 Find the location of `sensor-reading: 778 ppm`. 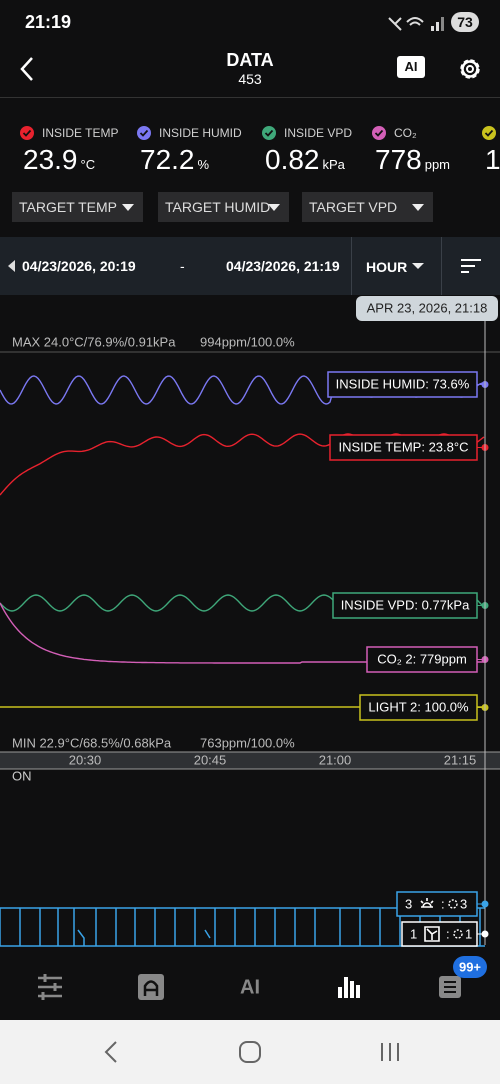

sensor-reading: 778 ppm is located at coordinates (412, 160).